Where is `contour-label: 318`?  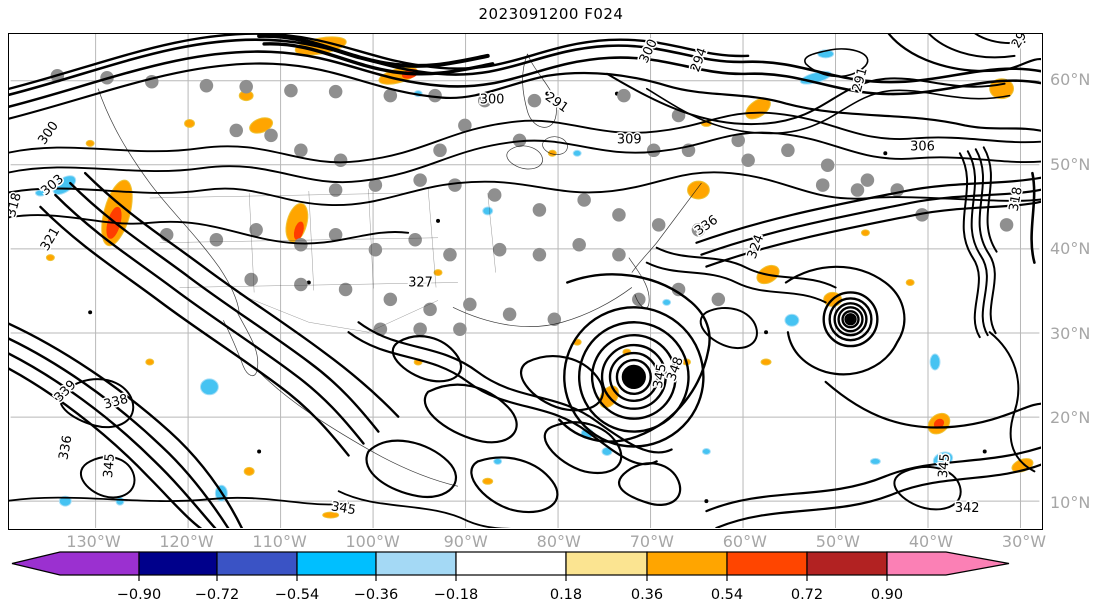
contour-label: 318 is located at coordinates (1016, 199).